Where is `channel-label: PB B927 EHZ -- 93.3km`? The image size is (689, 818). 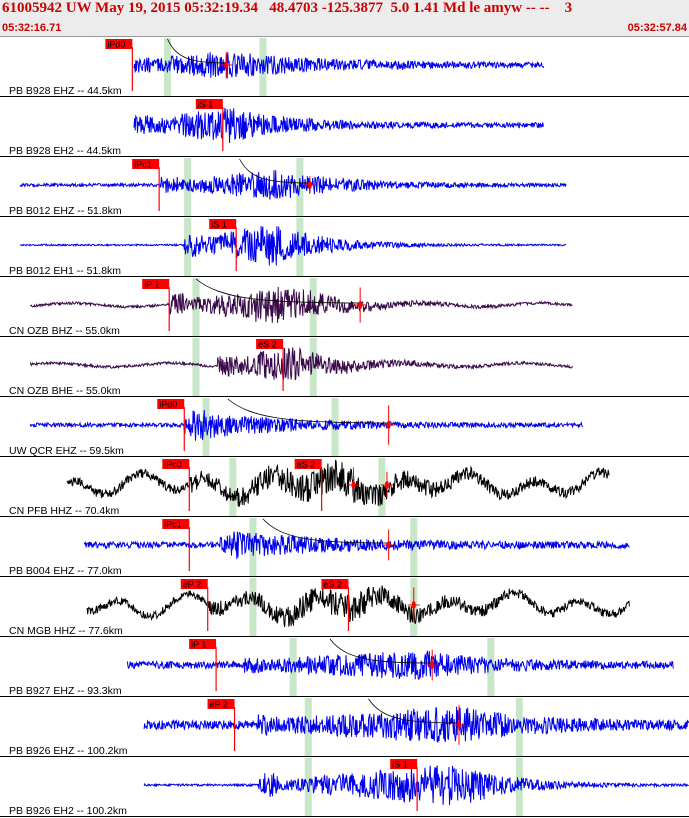 channel-label: PB B927 EHZ -- 93.3km is located at coordinates (65, 691).